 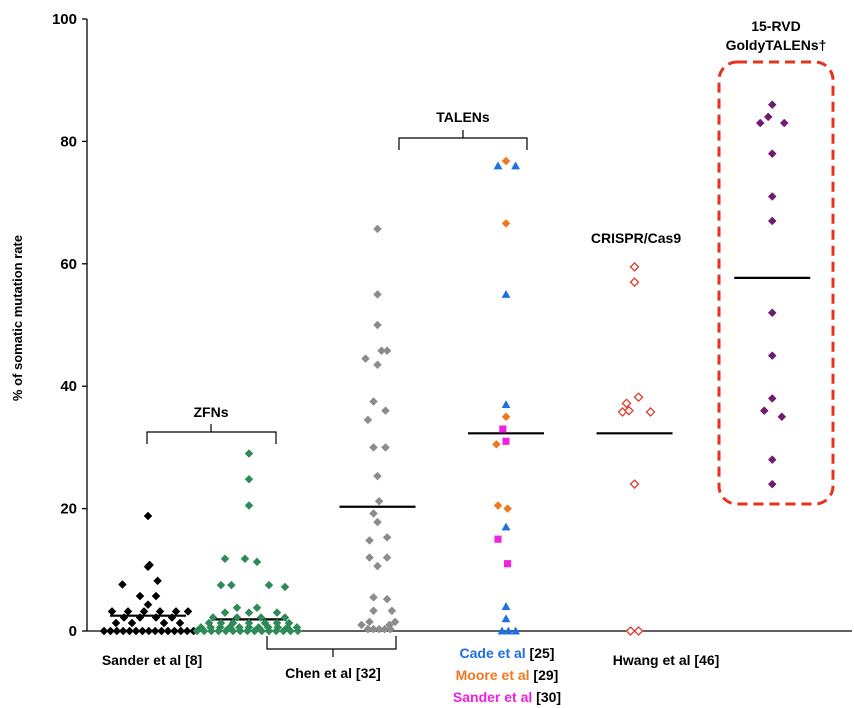 I want to click on legend-sander30-name: Sander et al, so click(x=492, y=697).